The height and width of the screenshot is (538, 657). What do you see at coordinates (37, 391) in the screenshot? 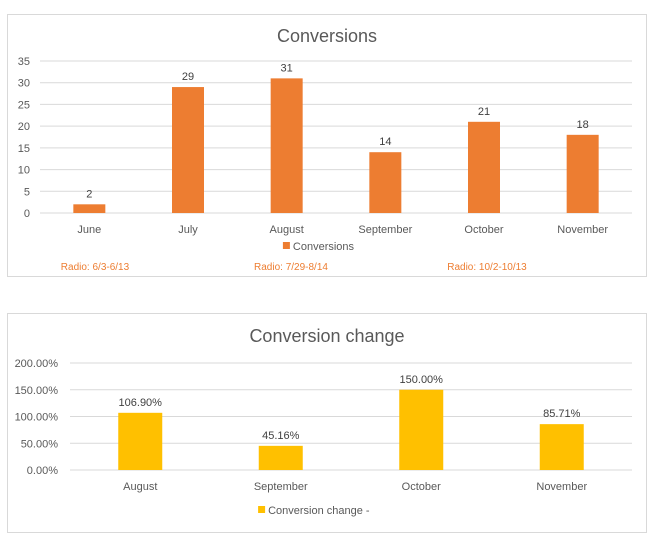
I see `y-tick-label: 150.00%` at bounding box center [37, 391].